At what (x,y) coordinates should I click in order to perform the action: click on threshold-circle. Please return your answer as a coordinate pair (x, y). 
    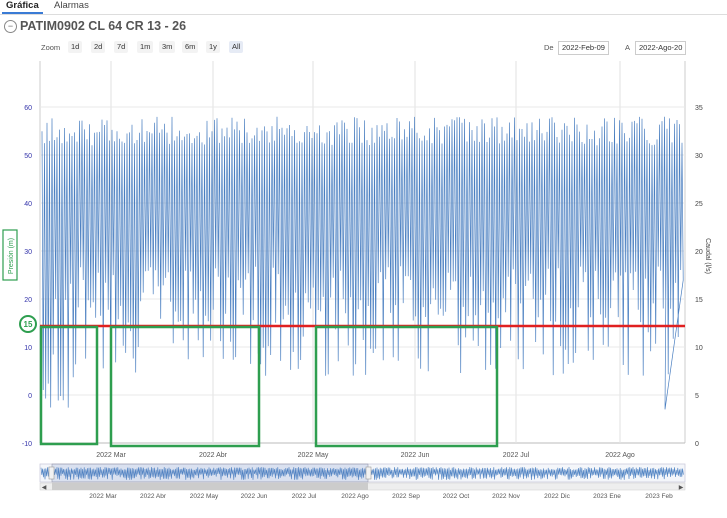
    Looking at the image, I should click on (28, 324).